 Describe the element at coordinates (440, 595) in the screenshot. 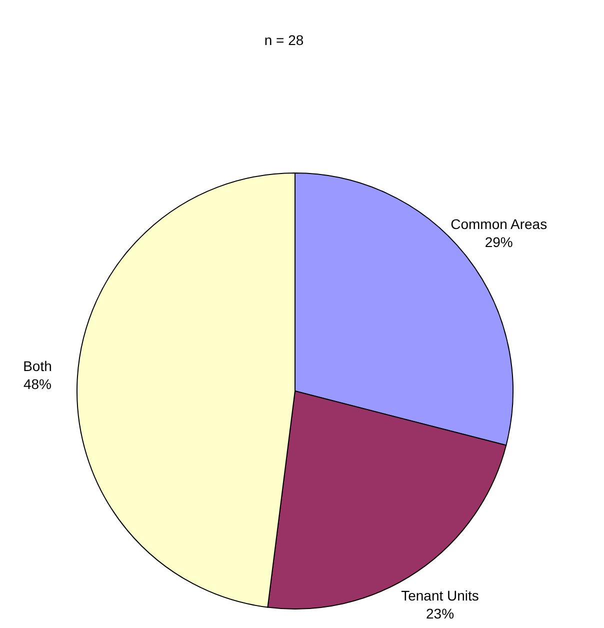

I see `slice-label: Tenant Units` at that location.